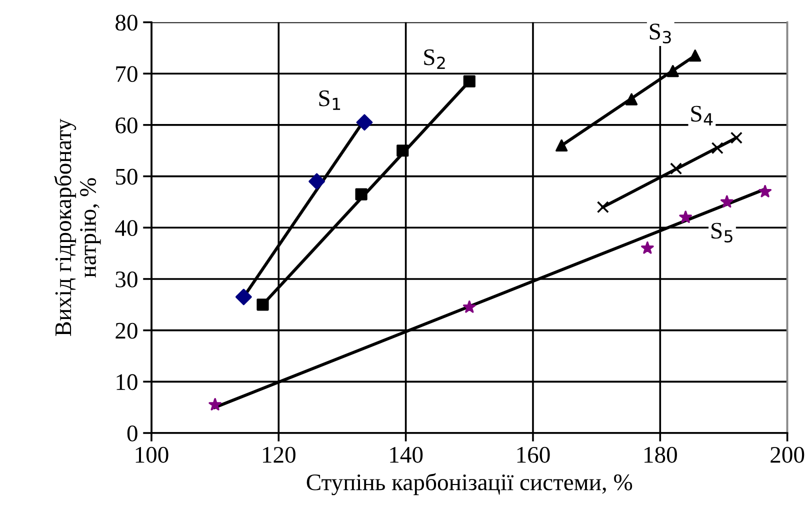 Image resolution: width=810 pixels, height=530 pixels. What do you see at coordinates (152, 454) in the screenshot?
I see `x-tick-label: 100` at bounding box center [152, 454].